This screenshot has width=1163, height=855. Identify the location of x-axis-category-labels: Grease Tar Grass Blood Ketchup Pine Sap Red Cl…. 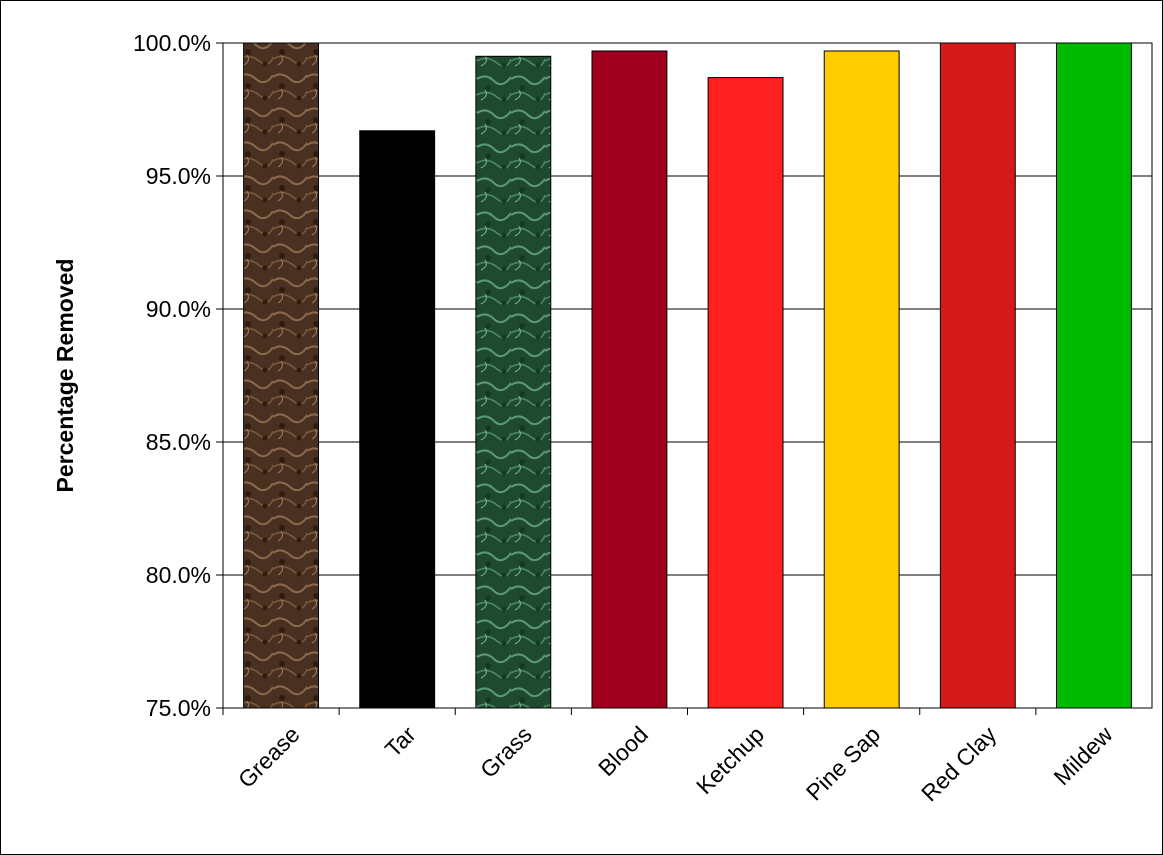
(675, 764).